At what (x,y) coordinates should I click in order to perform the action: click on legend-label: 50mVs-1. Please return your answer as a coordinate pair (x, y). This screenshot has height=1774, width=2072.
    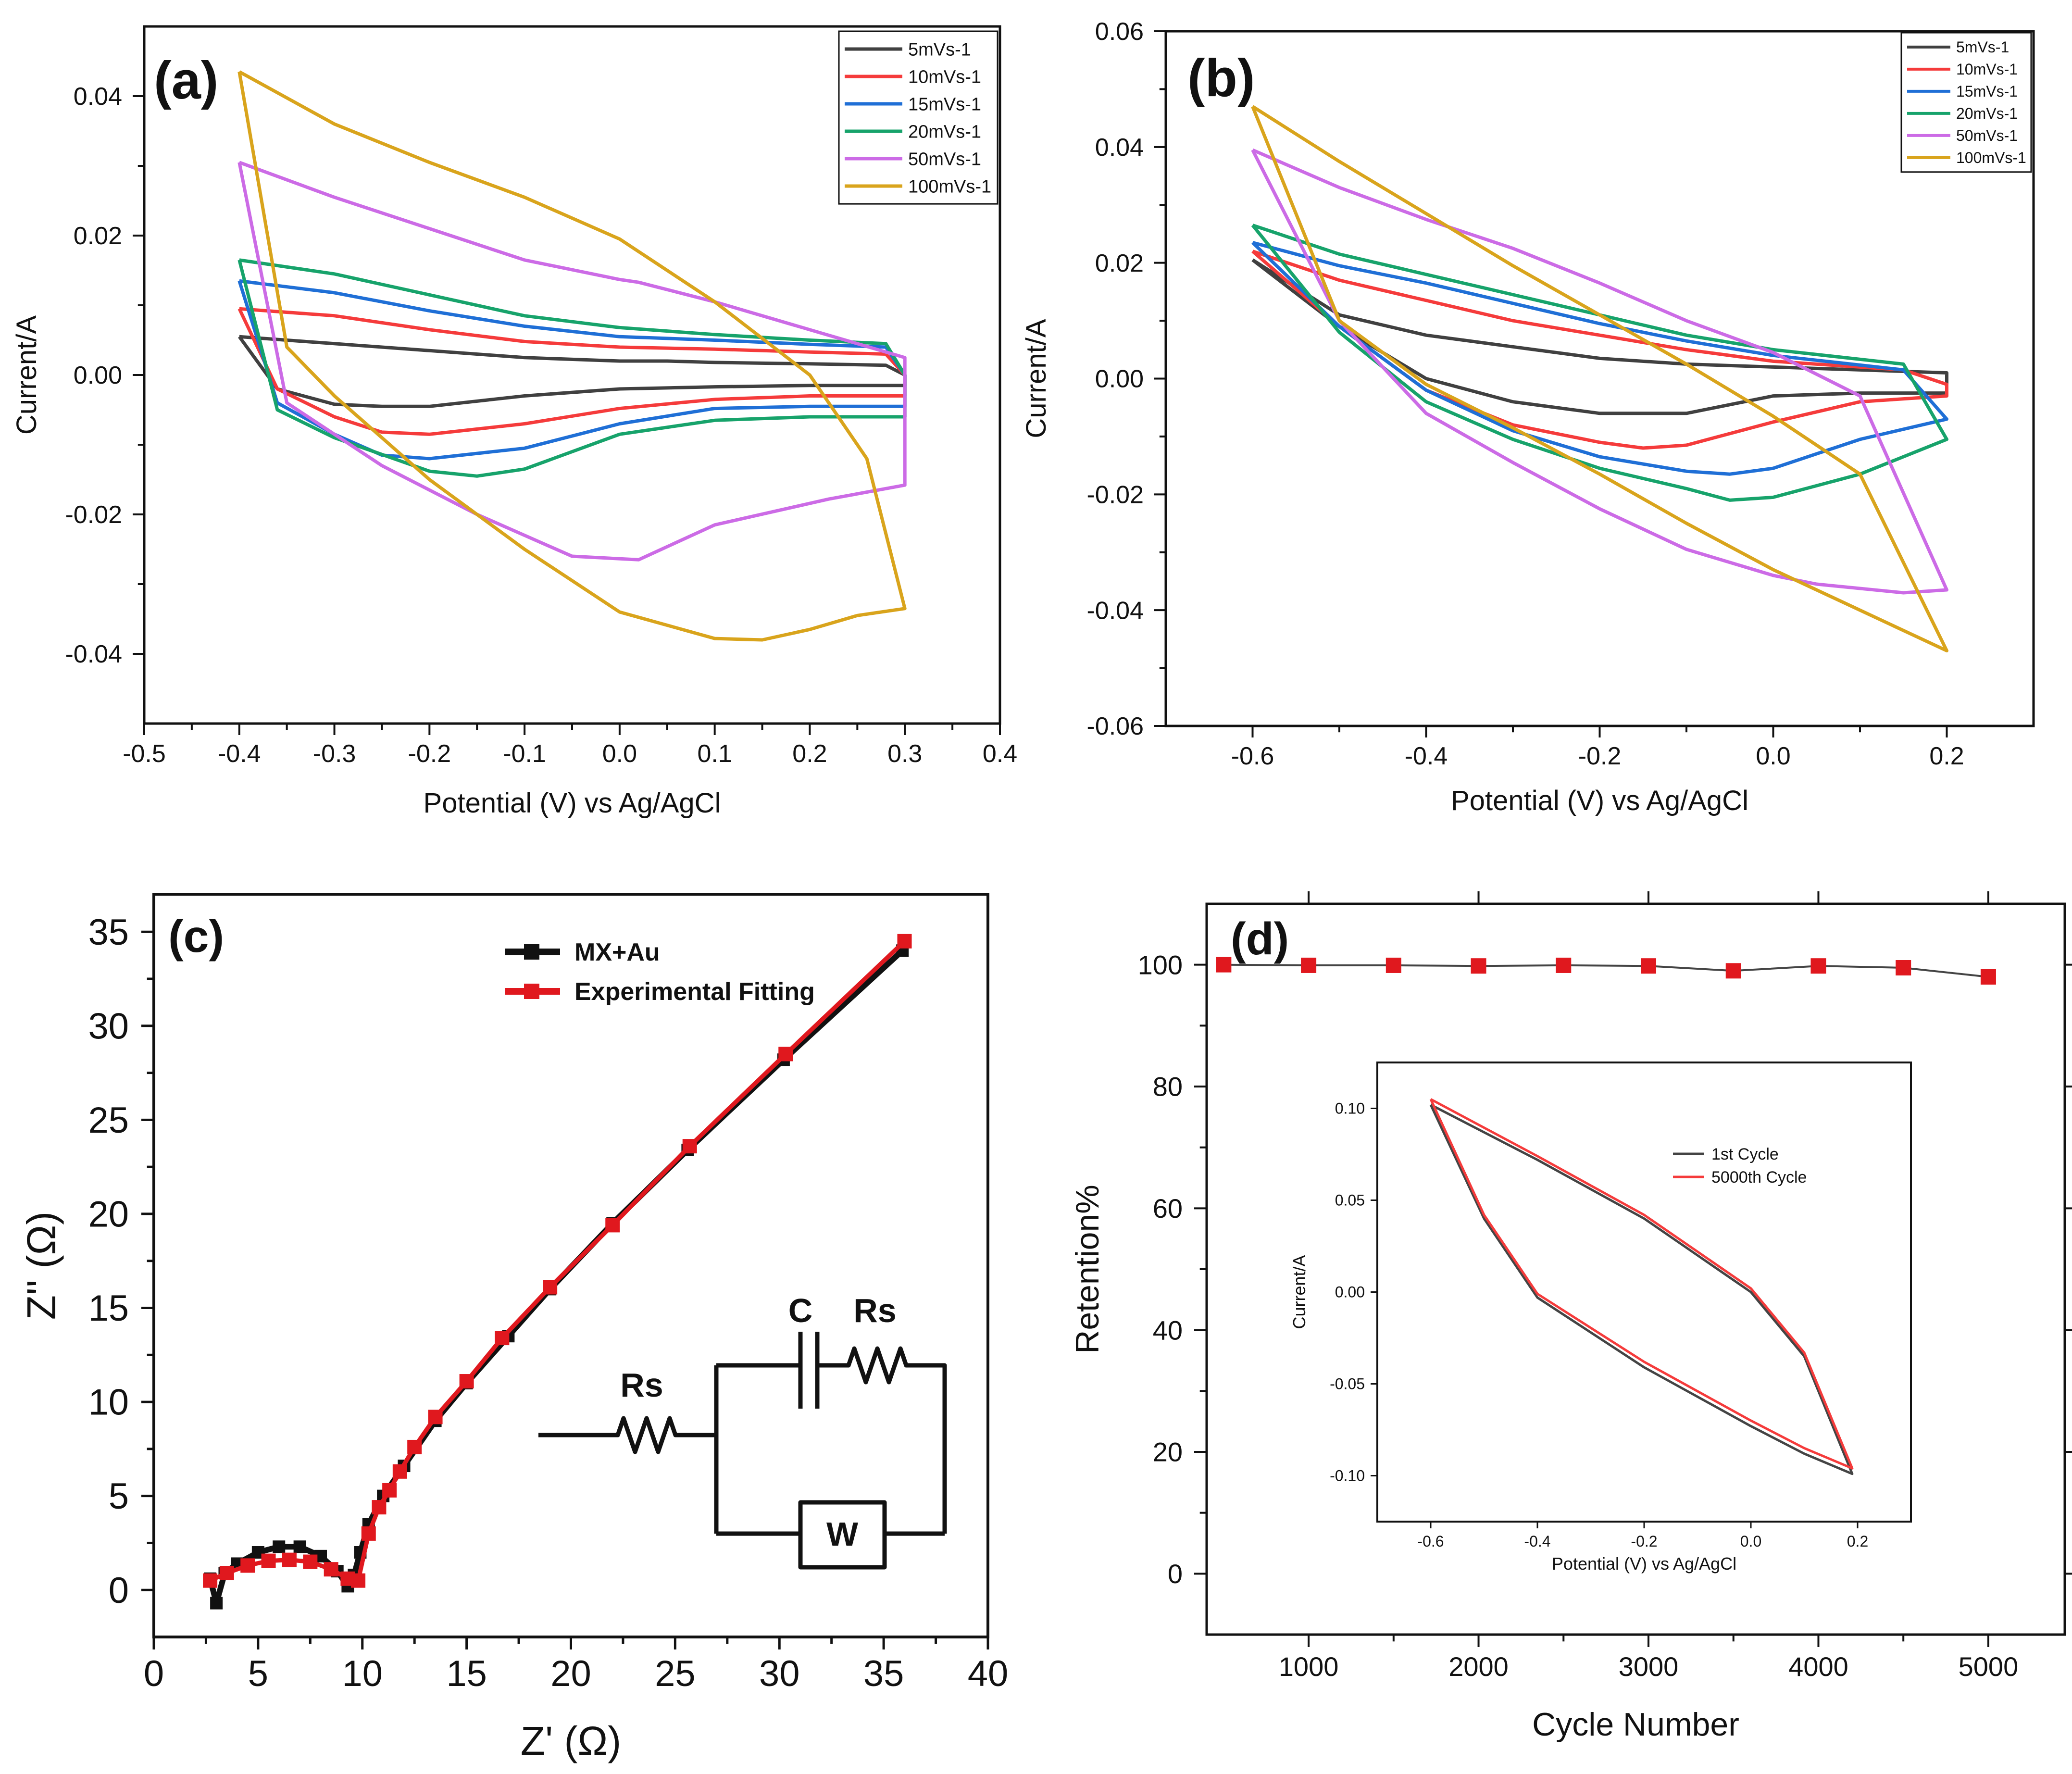
    Looking at the image, I should click on (1987, 135).